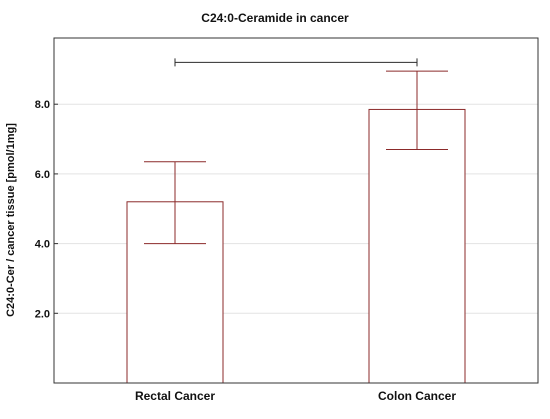  I want to click on x-category-label: Rectal Cancer, so click(175, 396).